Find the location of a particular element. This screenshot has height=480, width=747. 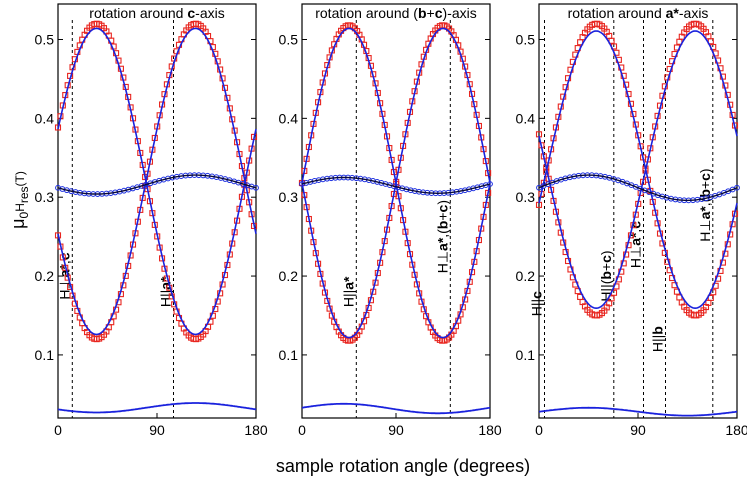

y-label-part: (T) is located at coordinates (20, 178).